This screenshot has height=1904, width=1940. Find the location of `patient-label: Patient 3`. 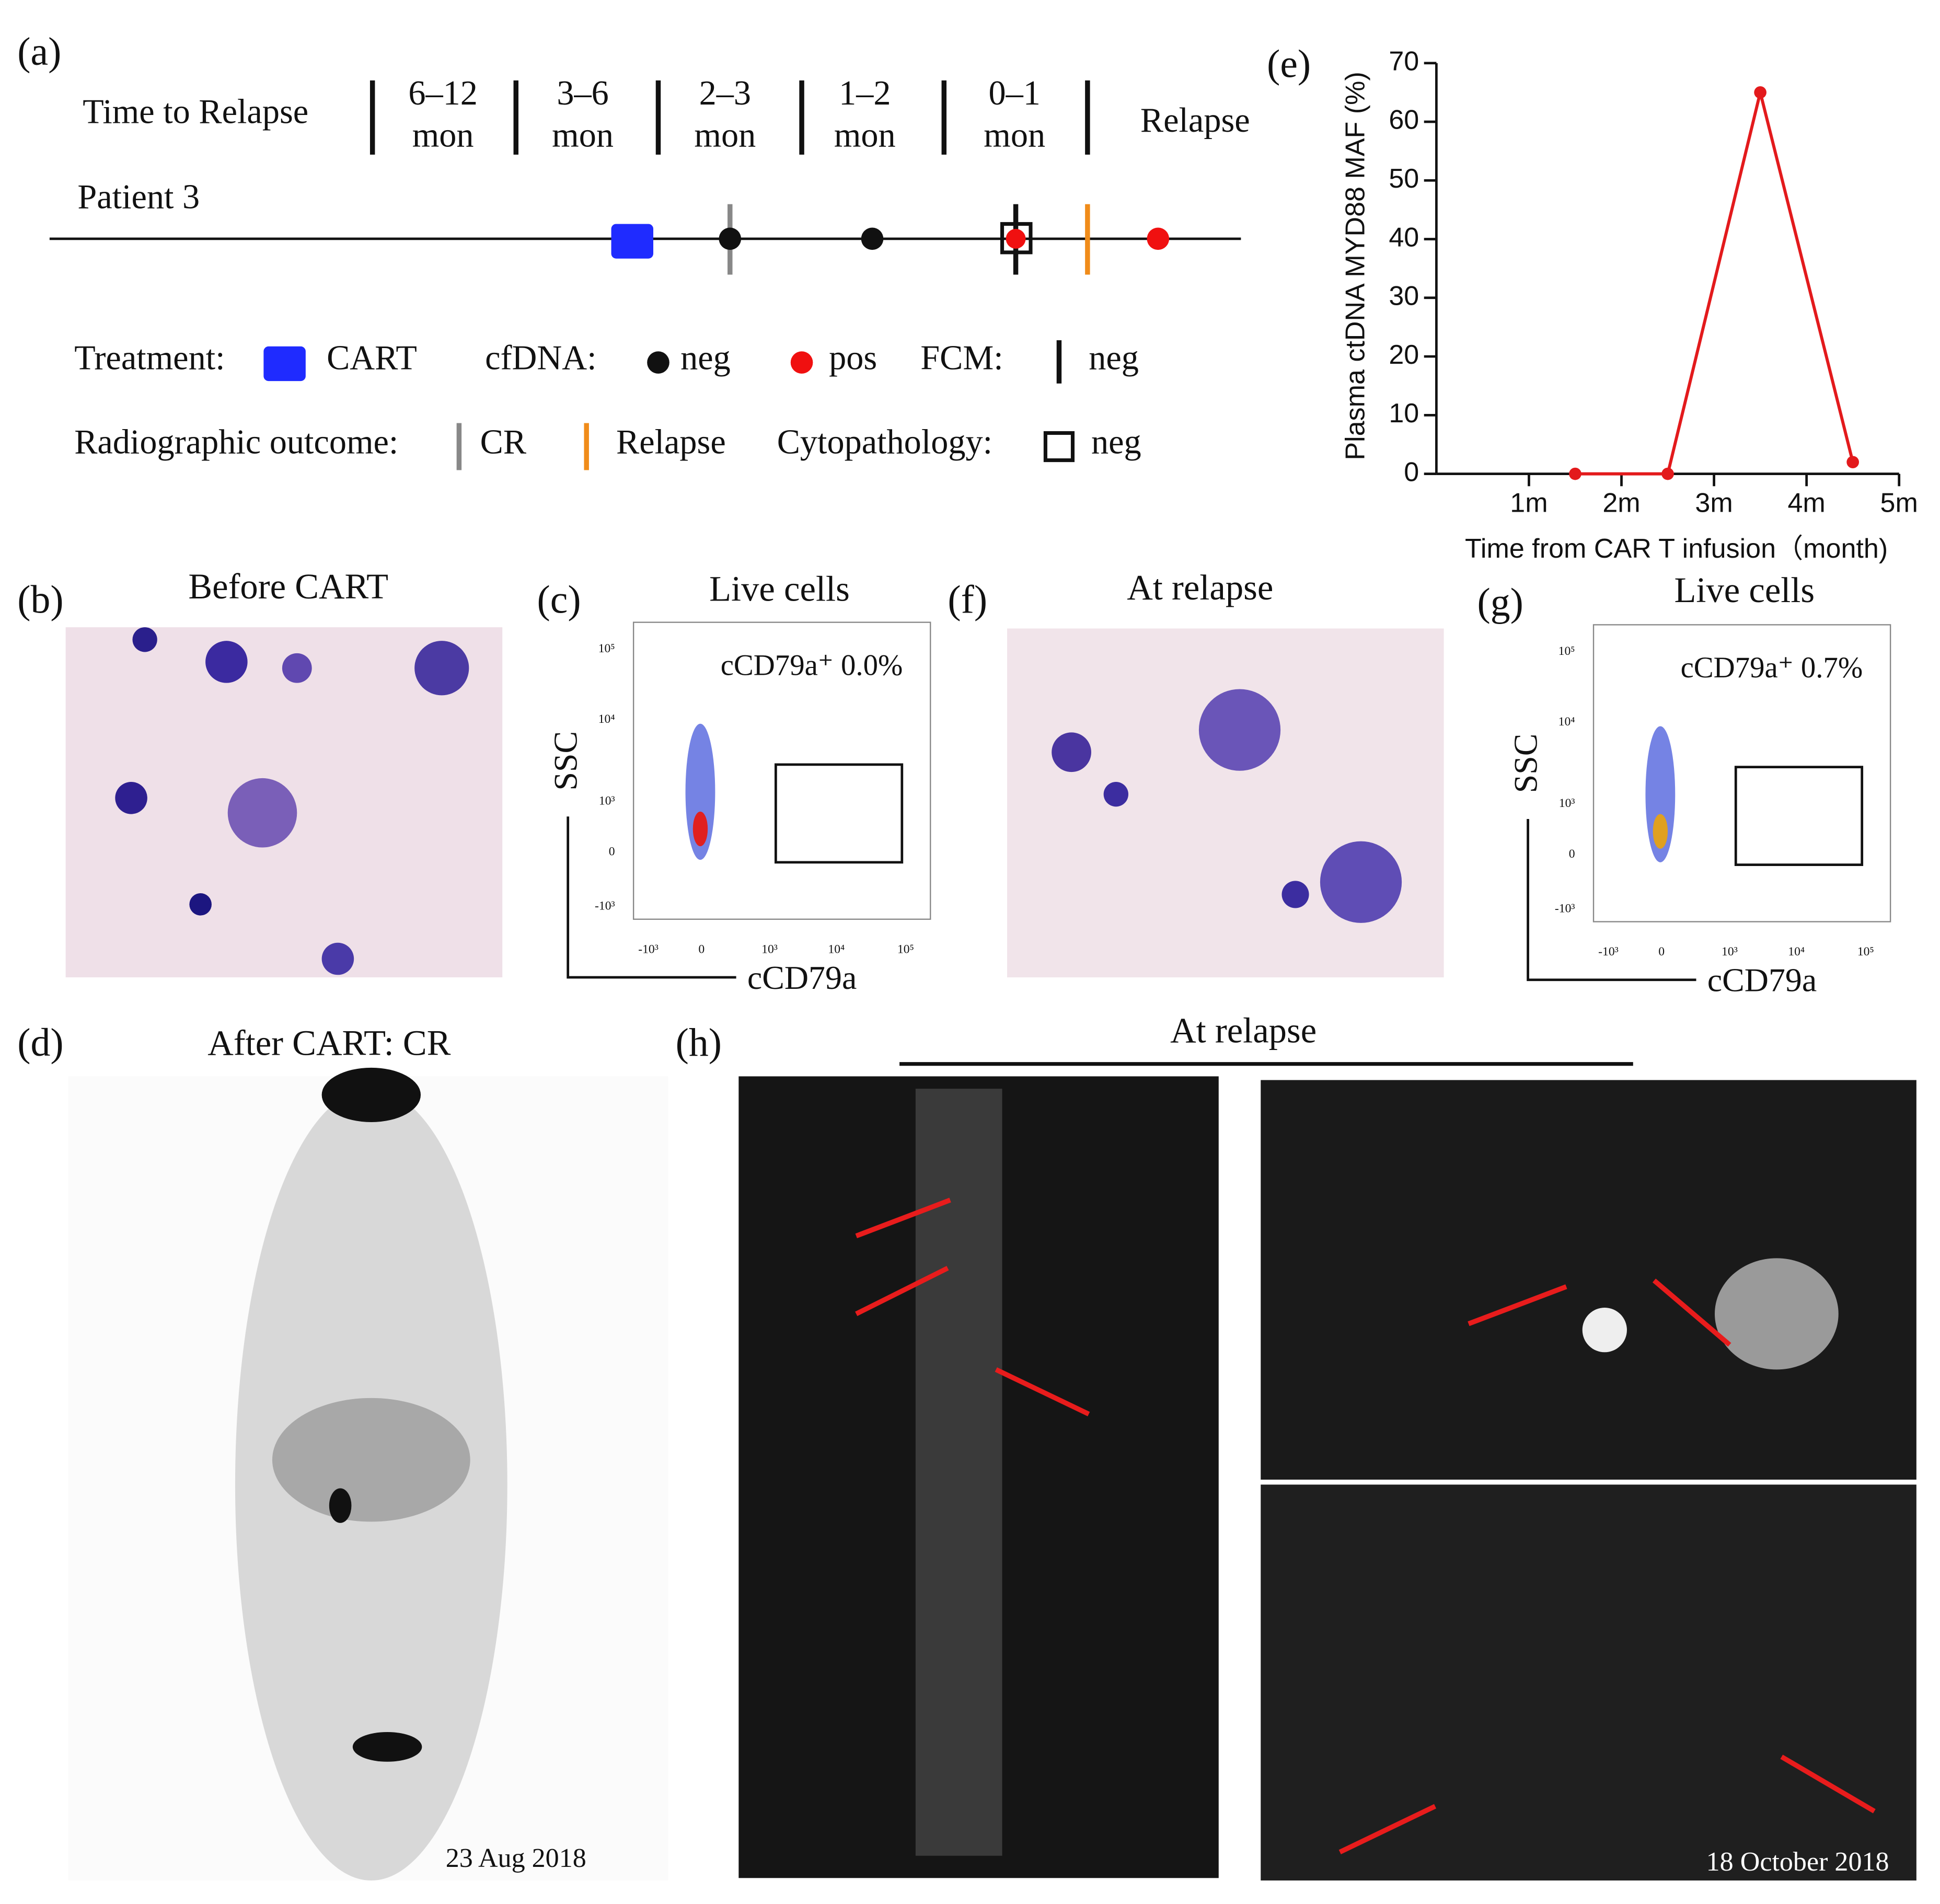

patient-label: Patient 3 is located at coordinates (139, 197).